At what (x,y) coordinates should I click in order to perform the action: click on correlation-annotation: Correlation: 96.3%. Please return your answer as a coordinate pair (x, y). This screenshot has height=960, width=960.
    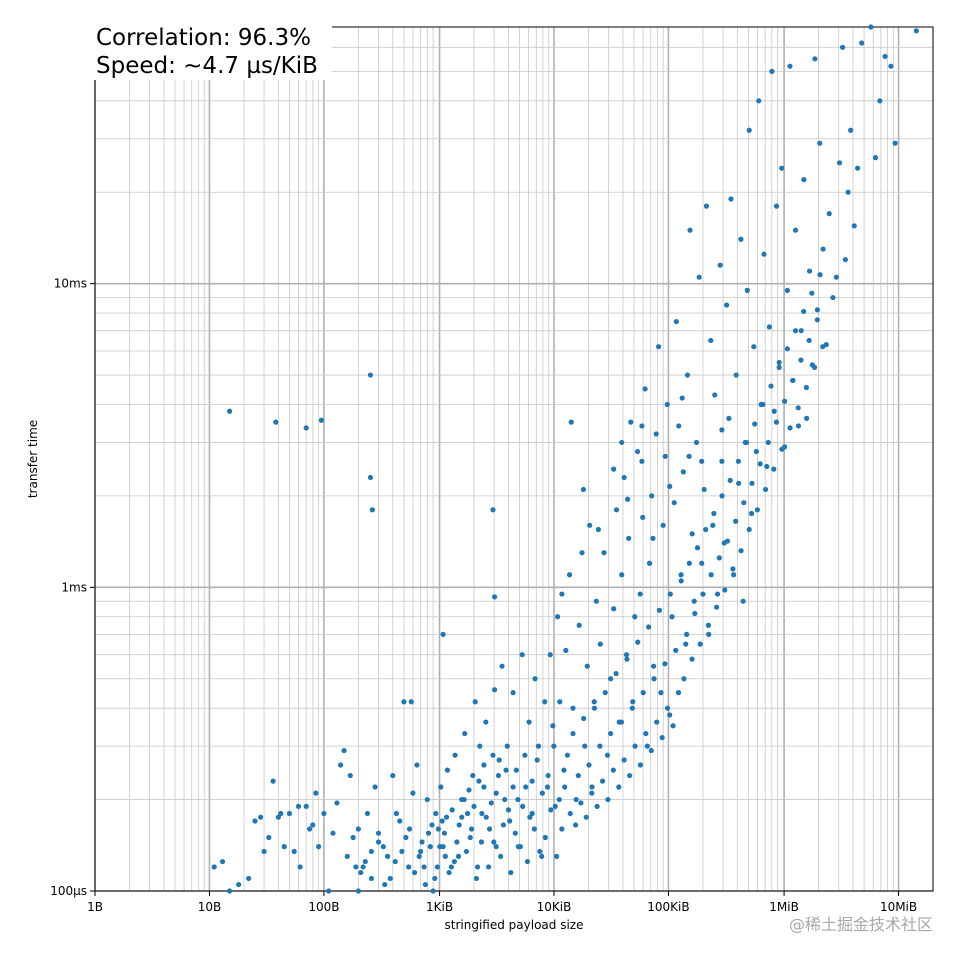
    Looking at the image, I should click on (203, 38).